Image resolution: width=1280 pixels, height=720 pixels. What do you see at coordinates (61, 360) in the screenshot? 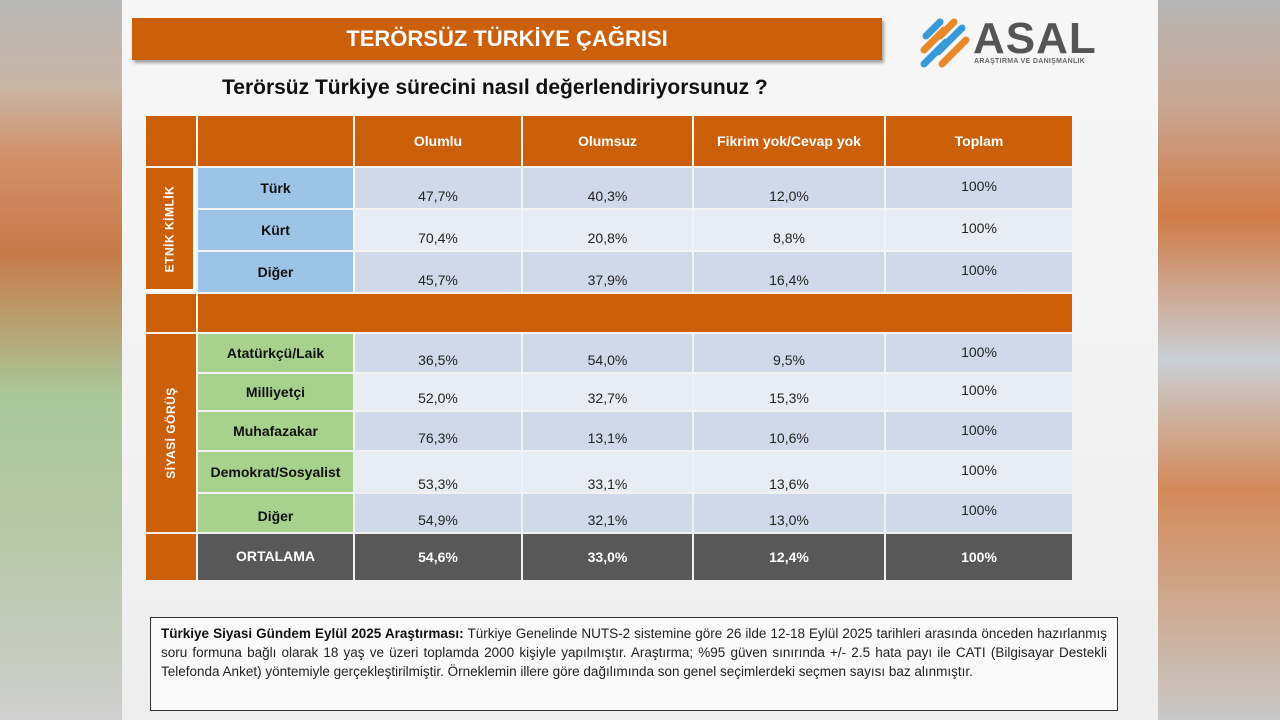
I see `background-blur-left` at bounding box center [61, 360].